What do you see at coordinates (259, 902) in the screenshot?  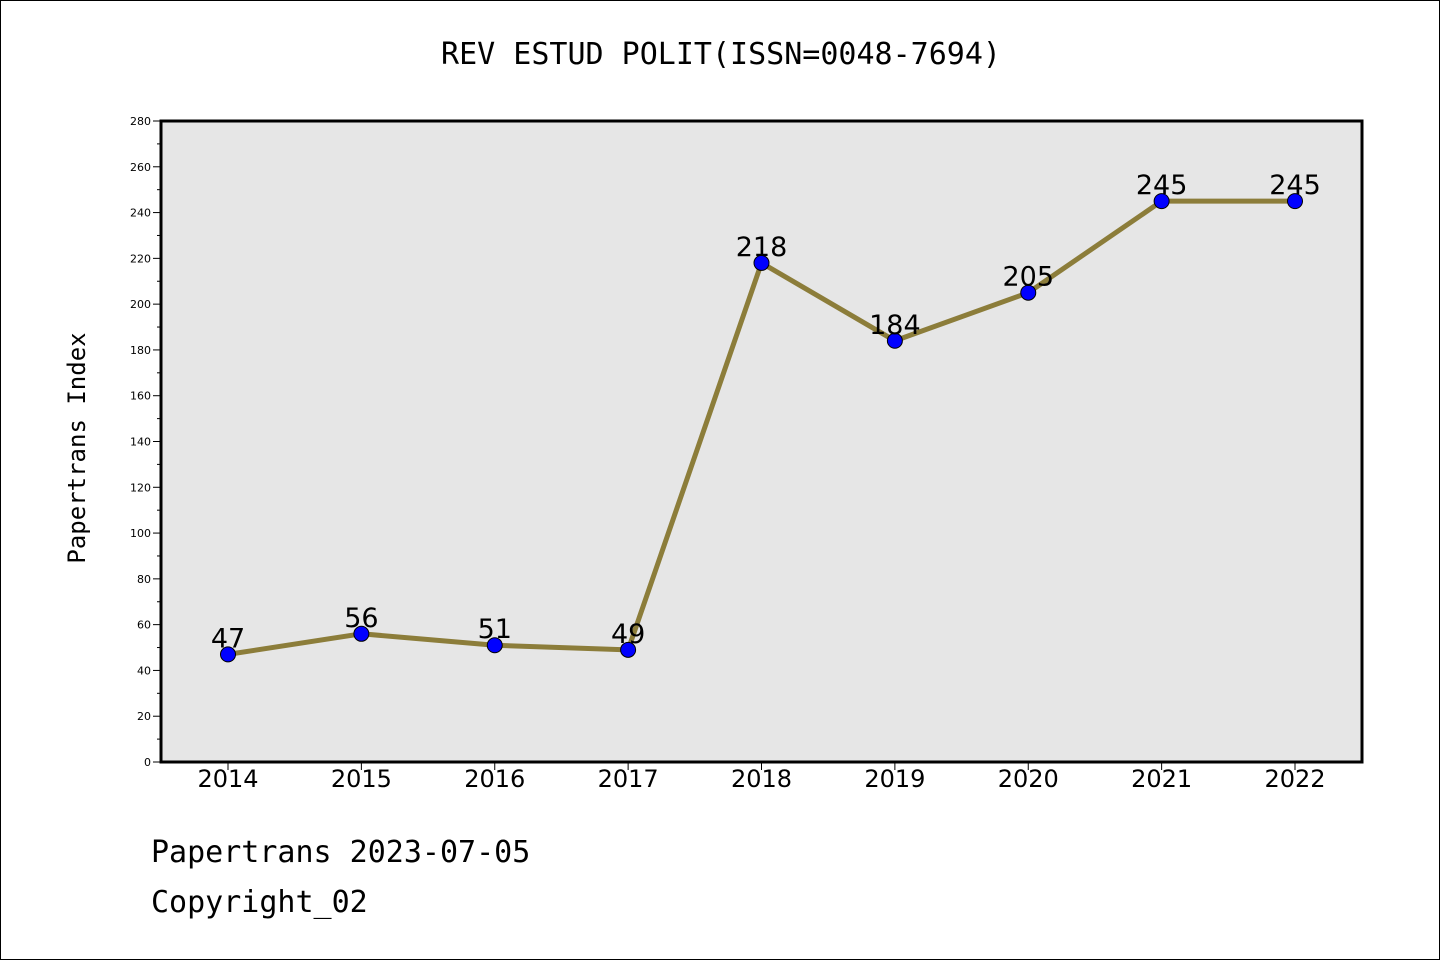 I see `footer-copyright: Copyright_02` at bounding box center [259, 902].